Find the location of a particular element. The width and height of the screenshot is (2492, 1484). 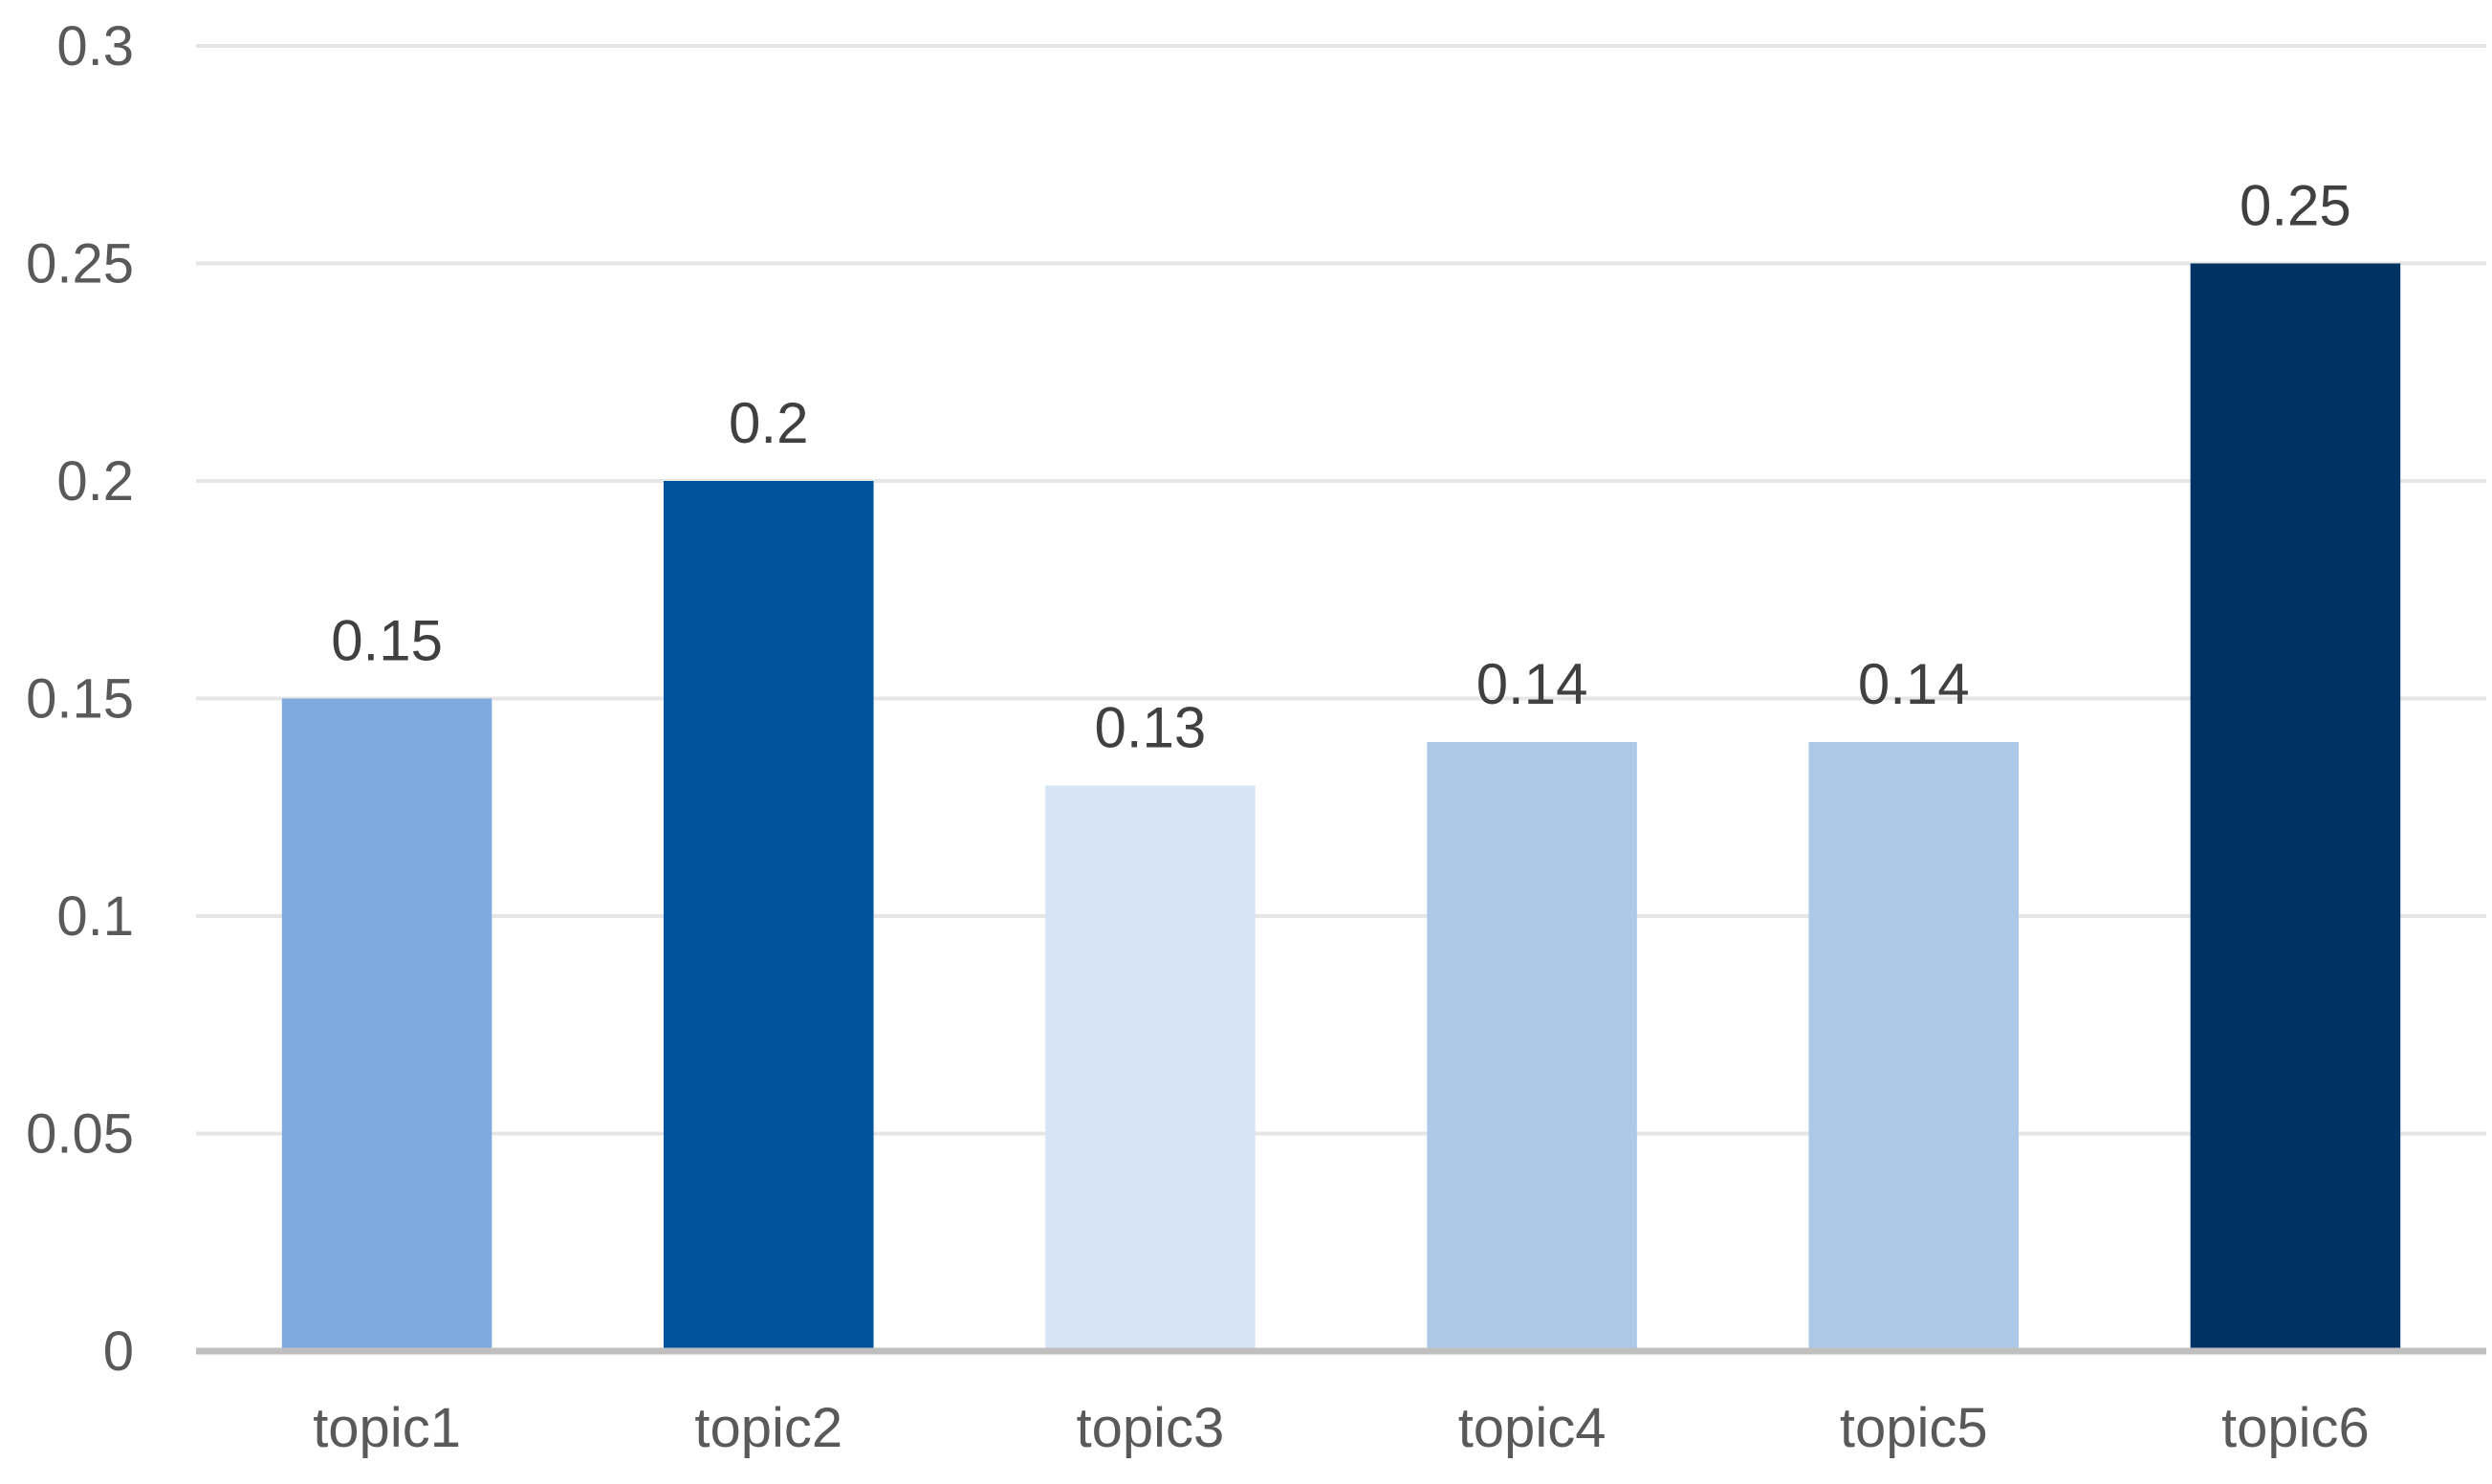

y-axis-ticks: 0 0.05 0.1 0.15 0.2 0.25 0.3 is located at coordinates (80, 699).